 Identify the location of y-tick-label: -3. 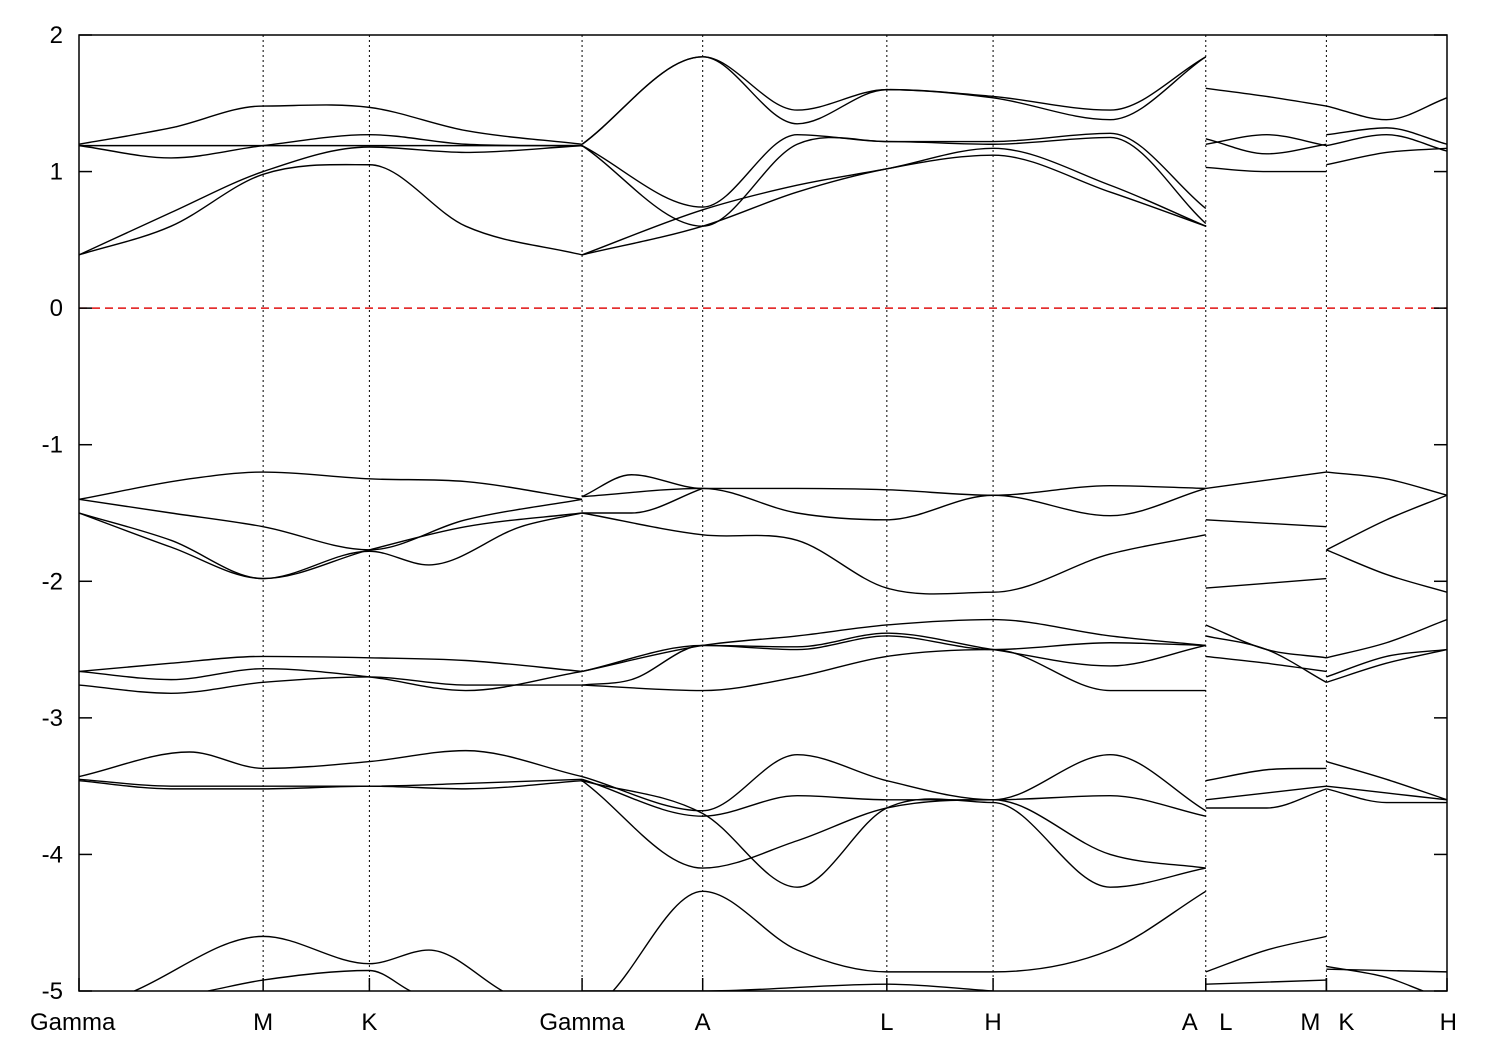
(52, 718).